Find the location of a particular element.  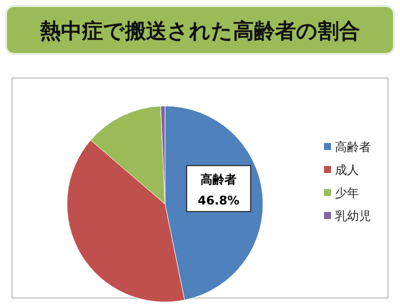

chart-title: 熱中症で搬送された高齢者の割合 is located at coordinates (199, 31).